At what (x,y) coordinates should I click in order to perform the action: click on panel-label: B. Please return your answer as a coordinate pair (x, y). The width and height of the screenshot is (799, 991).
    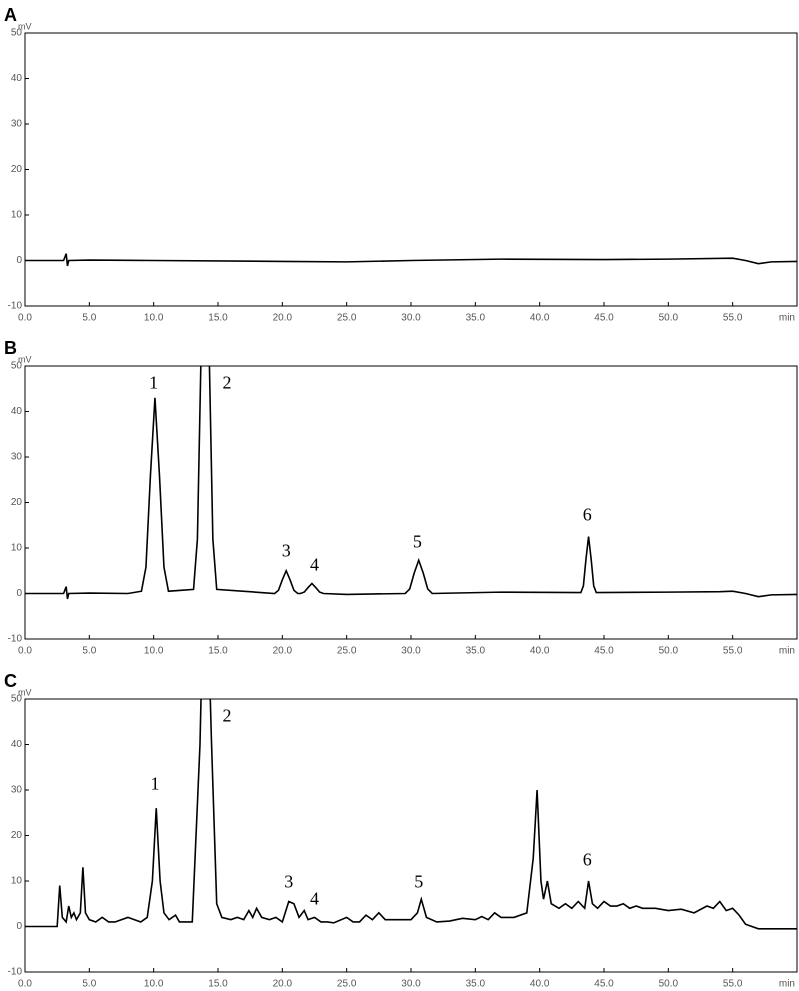
    Looking at the image, I should click on (10, 348).